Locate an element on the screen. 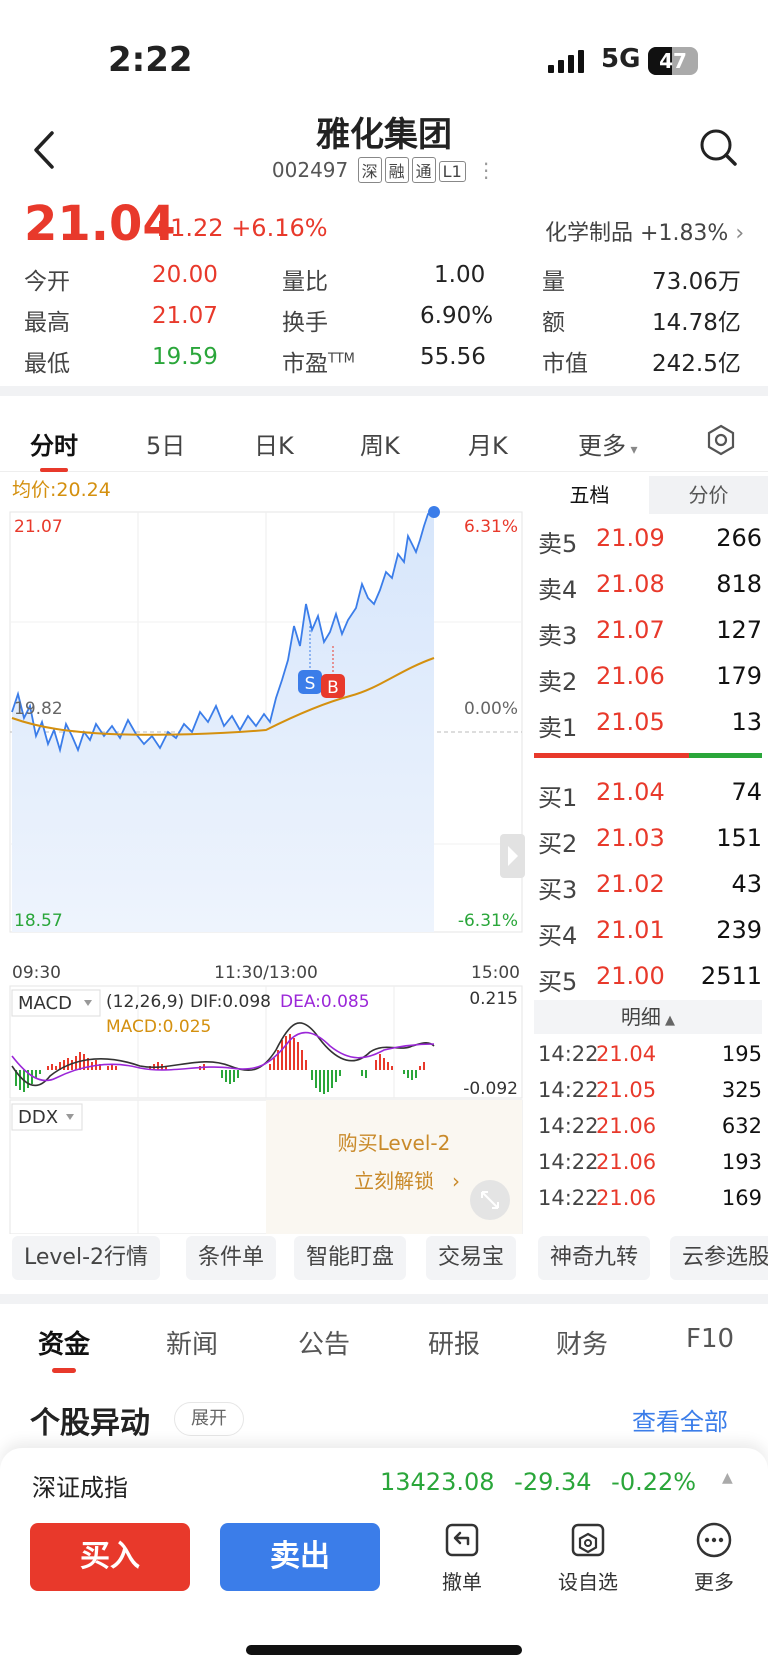 This screenshot has height=1670, width=768. price-change: +1.22 +6.16% is located at coordinates (239, 228).